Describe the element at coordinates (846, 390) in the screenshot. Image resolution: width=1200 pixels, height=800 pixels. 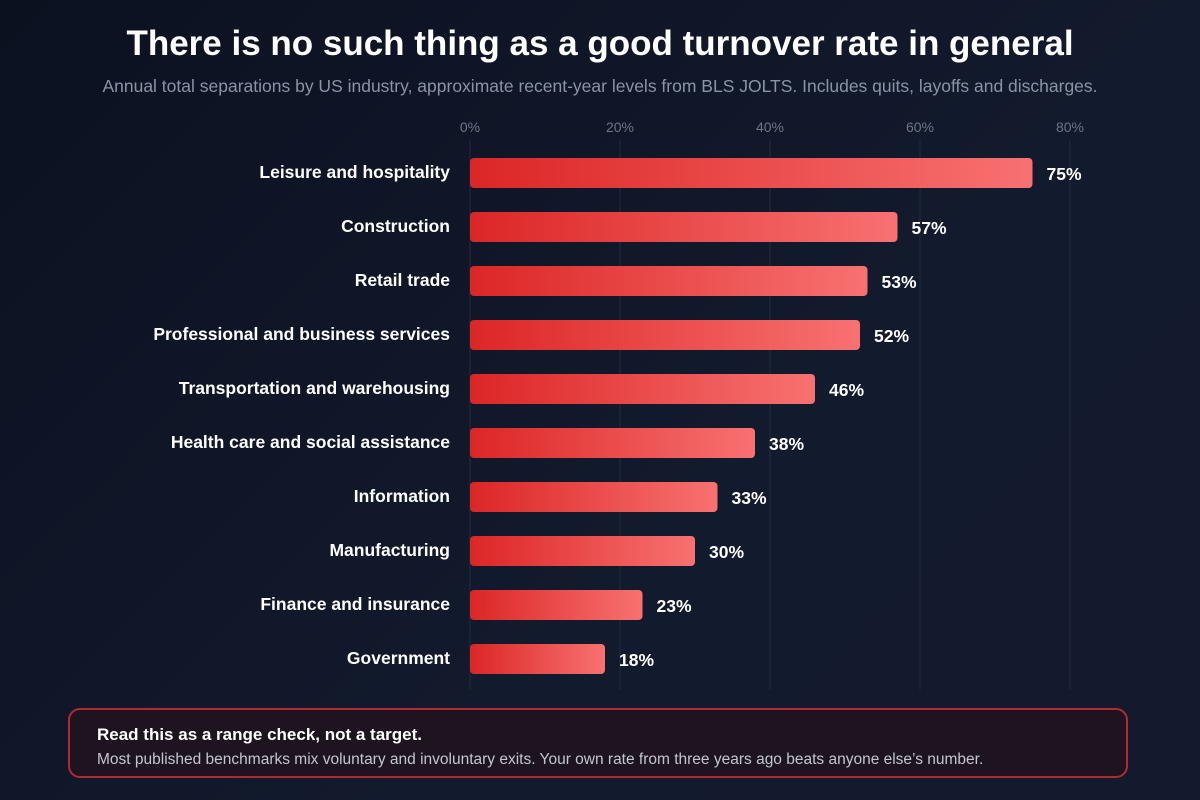
I see `value-label: 46%` at that location.